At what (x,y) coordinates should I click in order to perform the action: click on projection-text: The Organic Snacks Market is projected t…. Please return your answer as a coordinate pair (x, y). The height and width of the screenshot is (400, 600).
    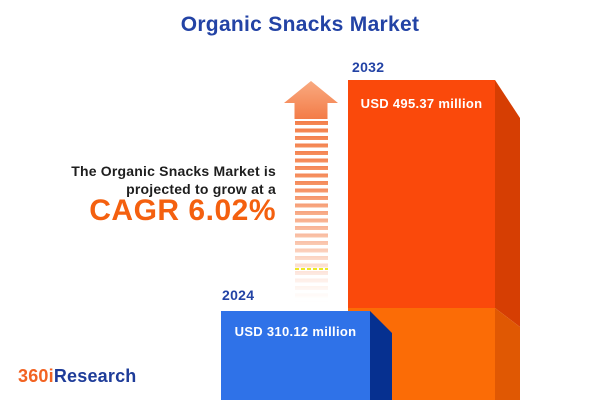
    Looking at the image, I should click on (148, 194).